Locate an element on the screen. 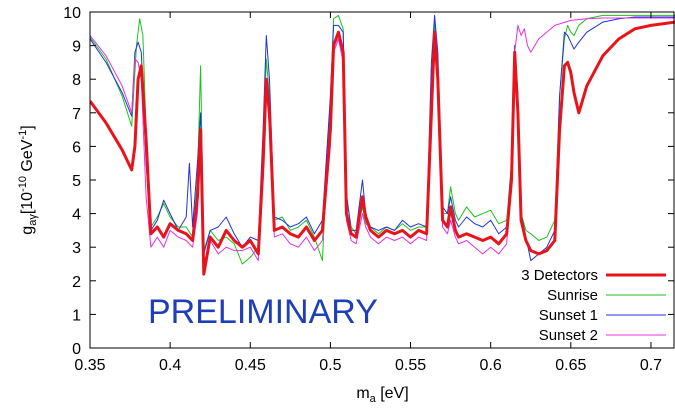  x-tick-label: 0.45 is located at coordinates (250, 365).